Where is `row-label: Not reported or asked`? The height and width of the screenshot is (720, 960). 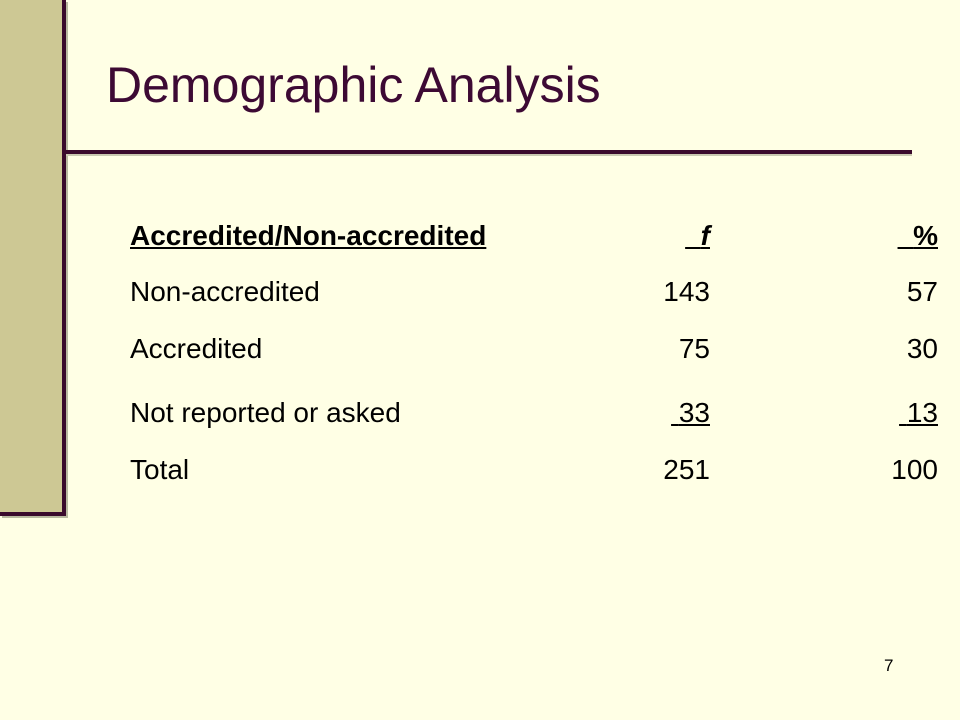
row-label: Not reported or asked is located at coordinates (265, 412).